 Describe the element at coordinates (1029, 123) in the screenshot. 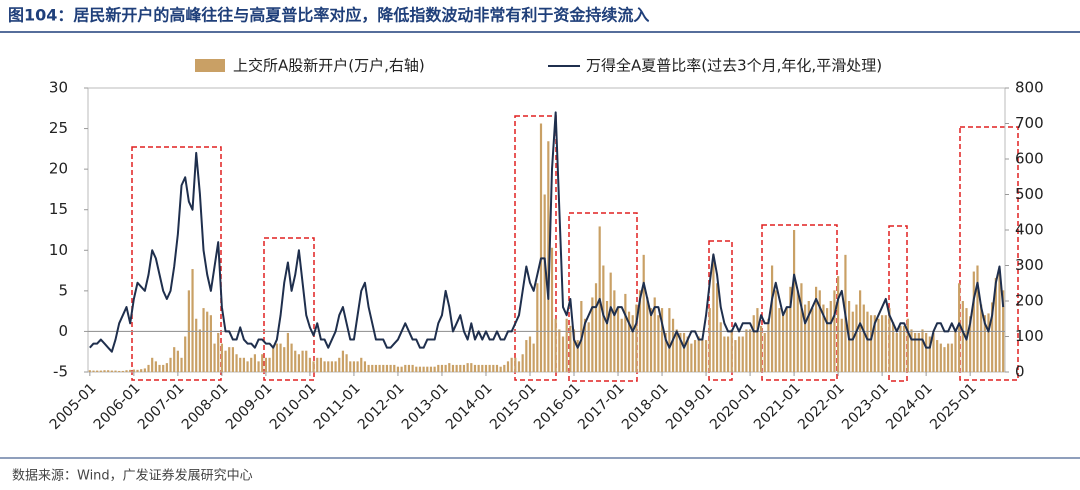

I see `y2-tick-label: 700` at that location.